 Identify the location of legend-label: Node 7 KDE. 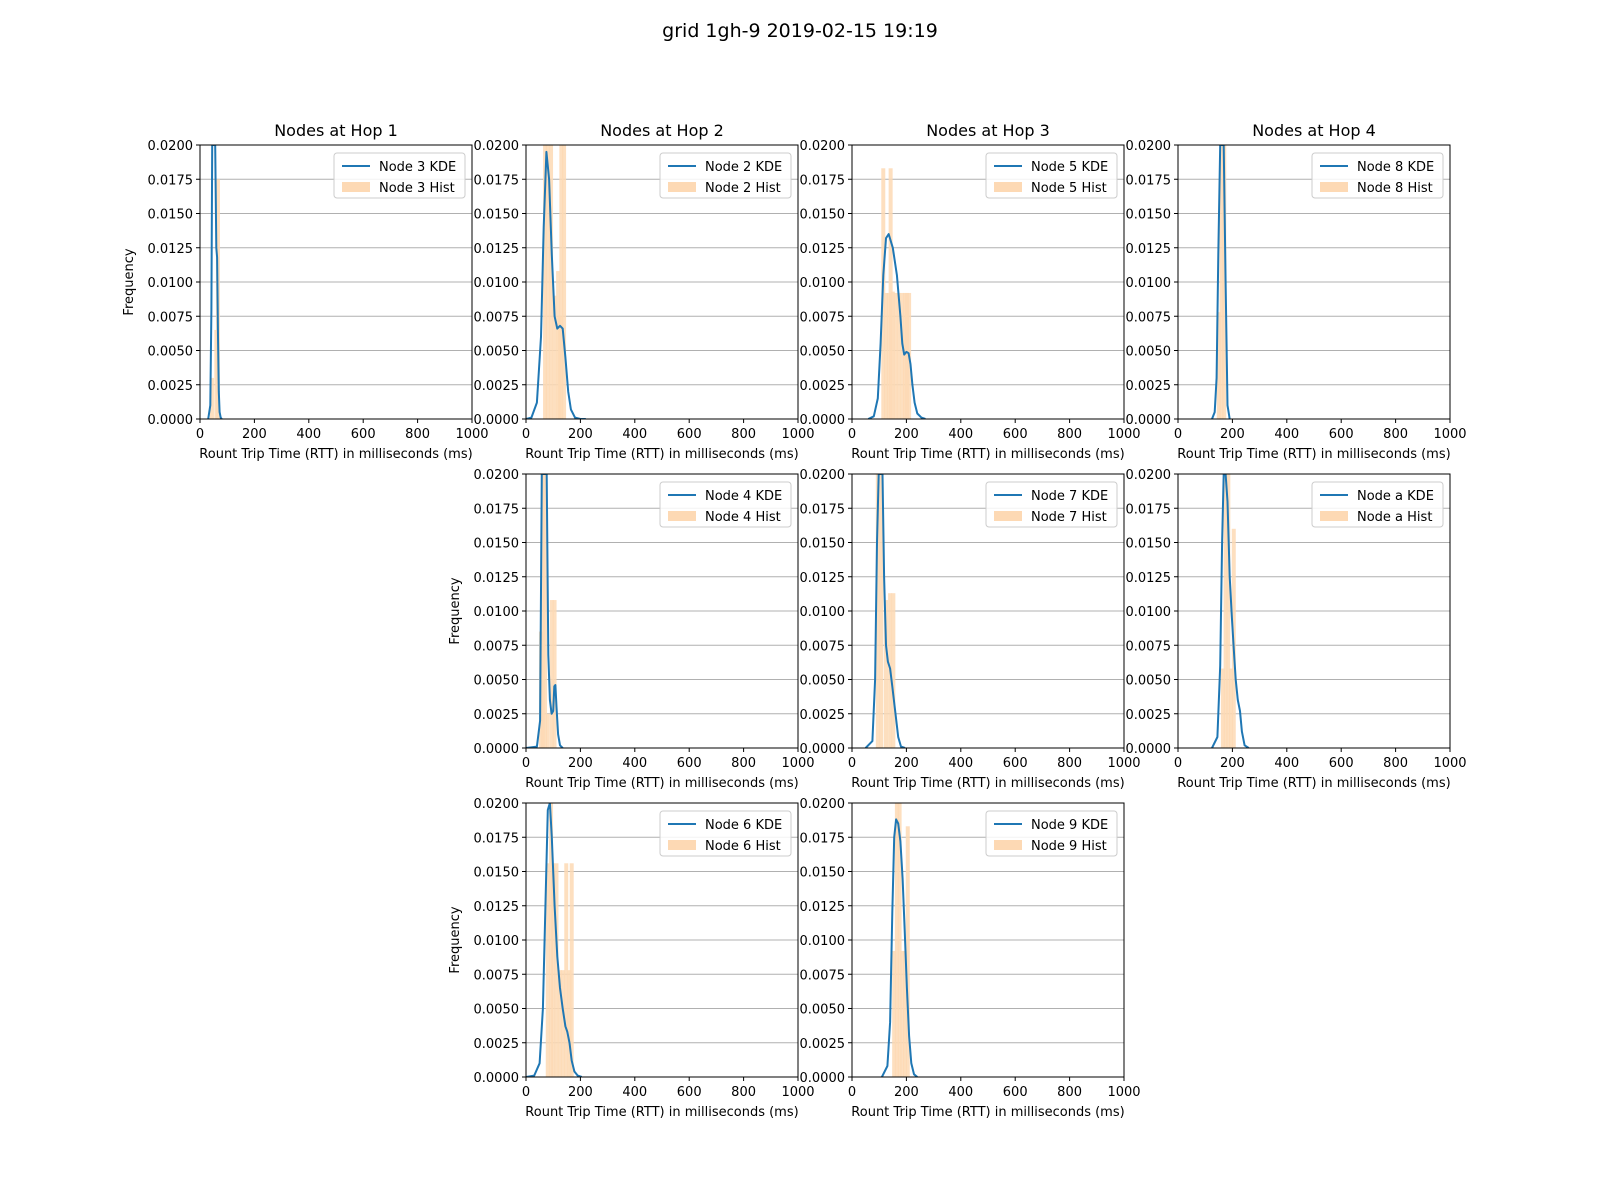
(1069, 496).